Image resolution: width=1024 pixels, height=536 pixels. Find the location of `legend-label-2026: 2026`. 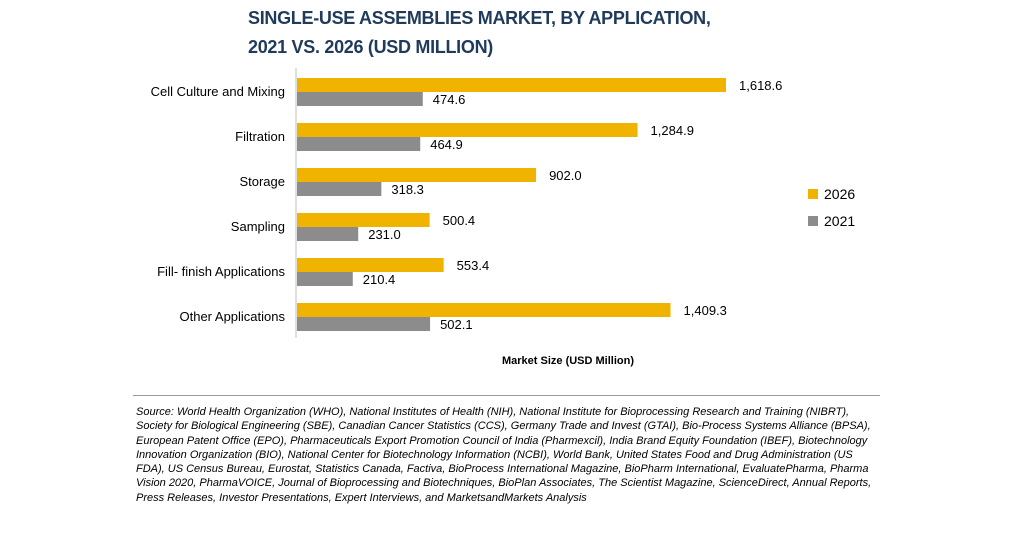

legend-label-2026: 2026 is located at coordinates (840, 194).